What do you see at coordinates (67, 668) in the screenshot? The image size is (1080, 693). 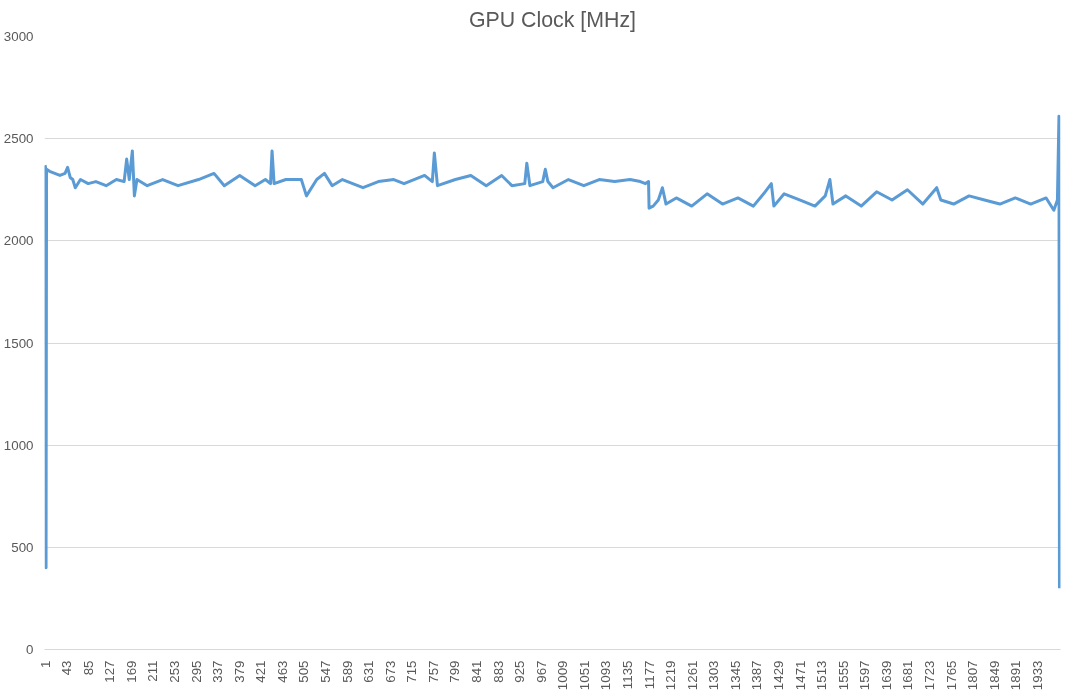 I see `x-tick-label: 43` at bounding box center [67, 668].